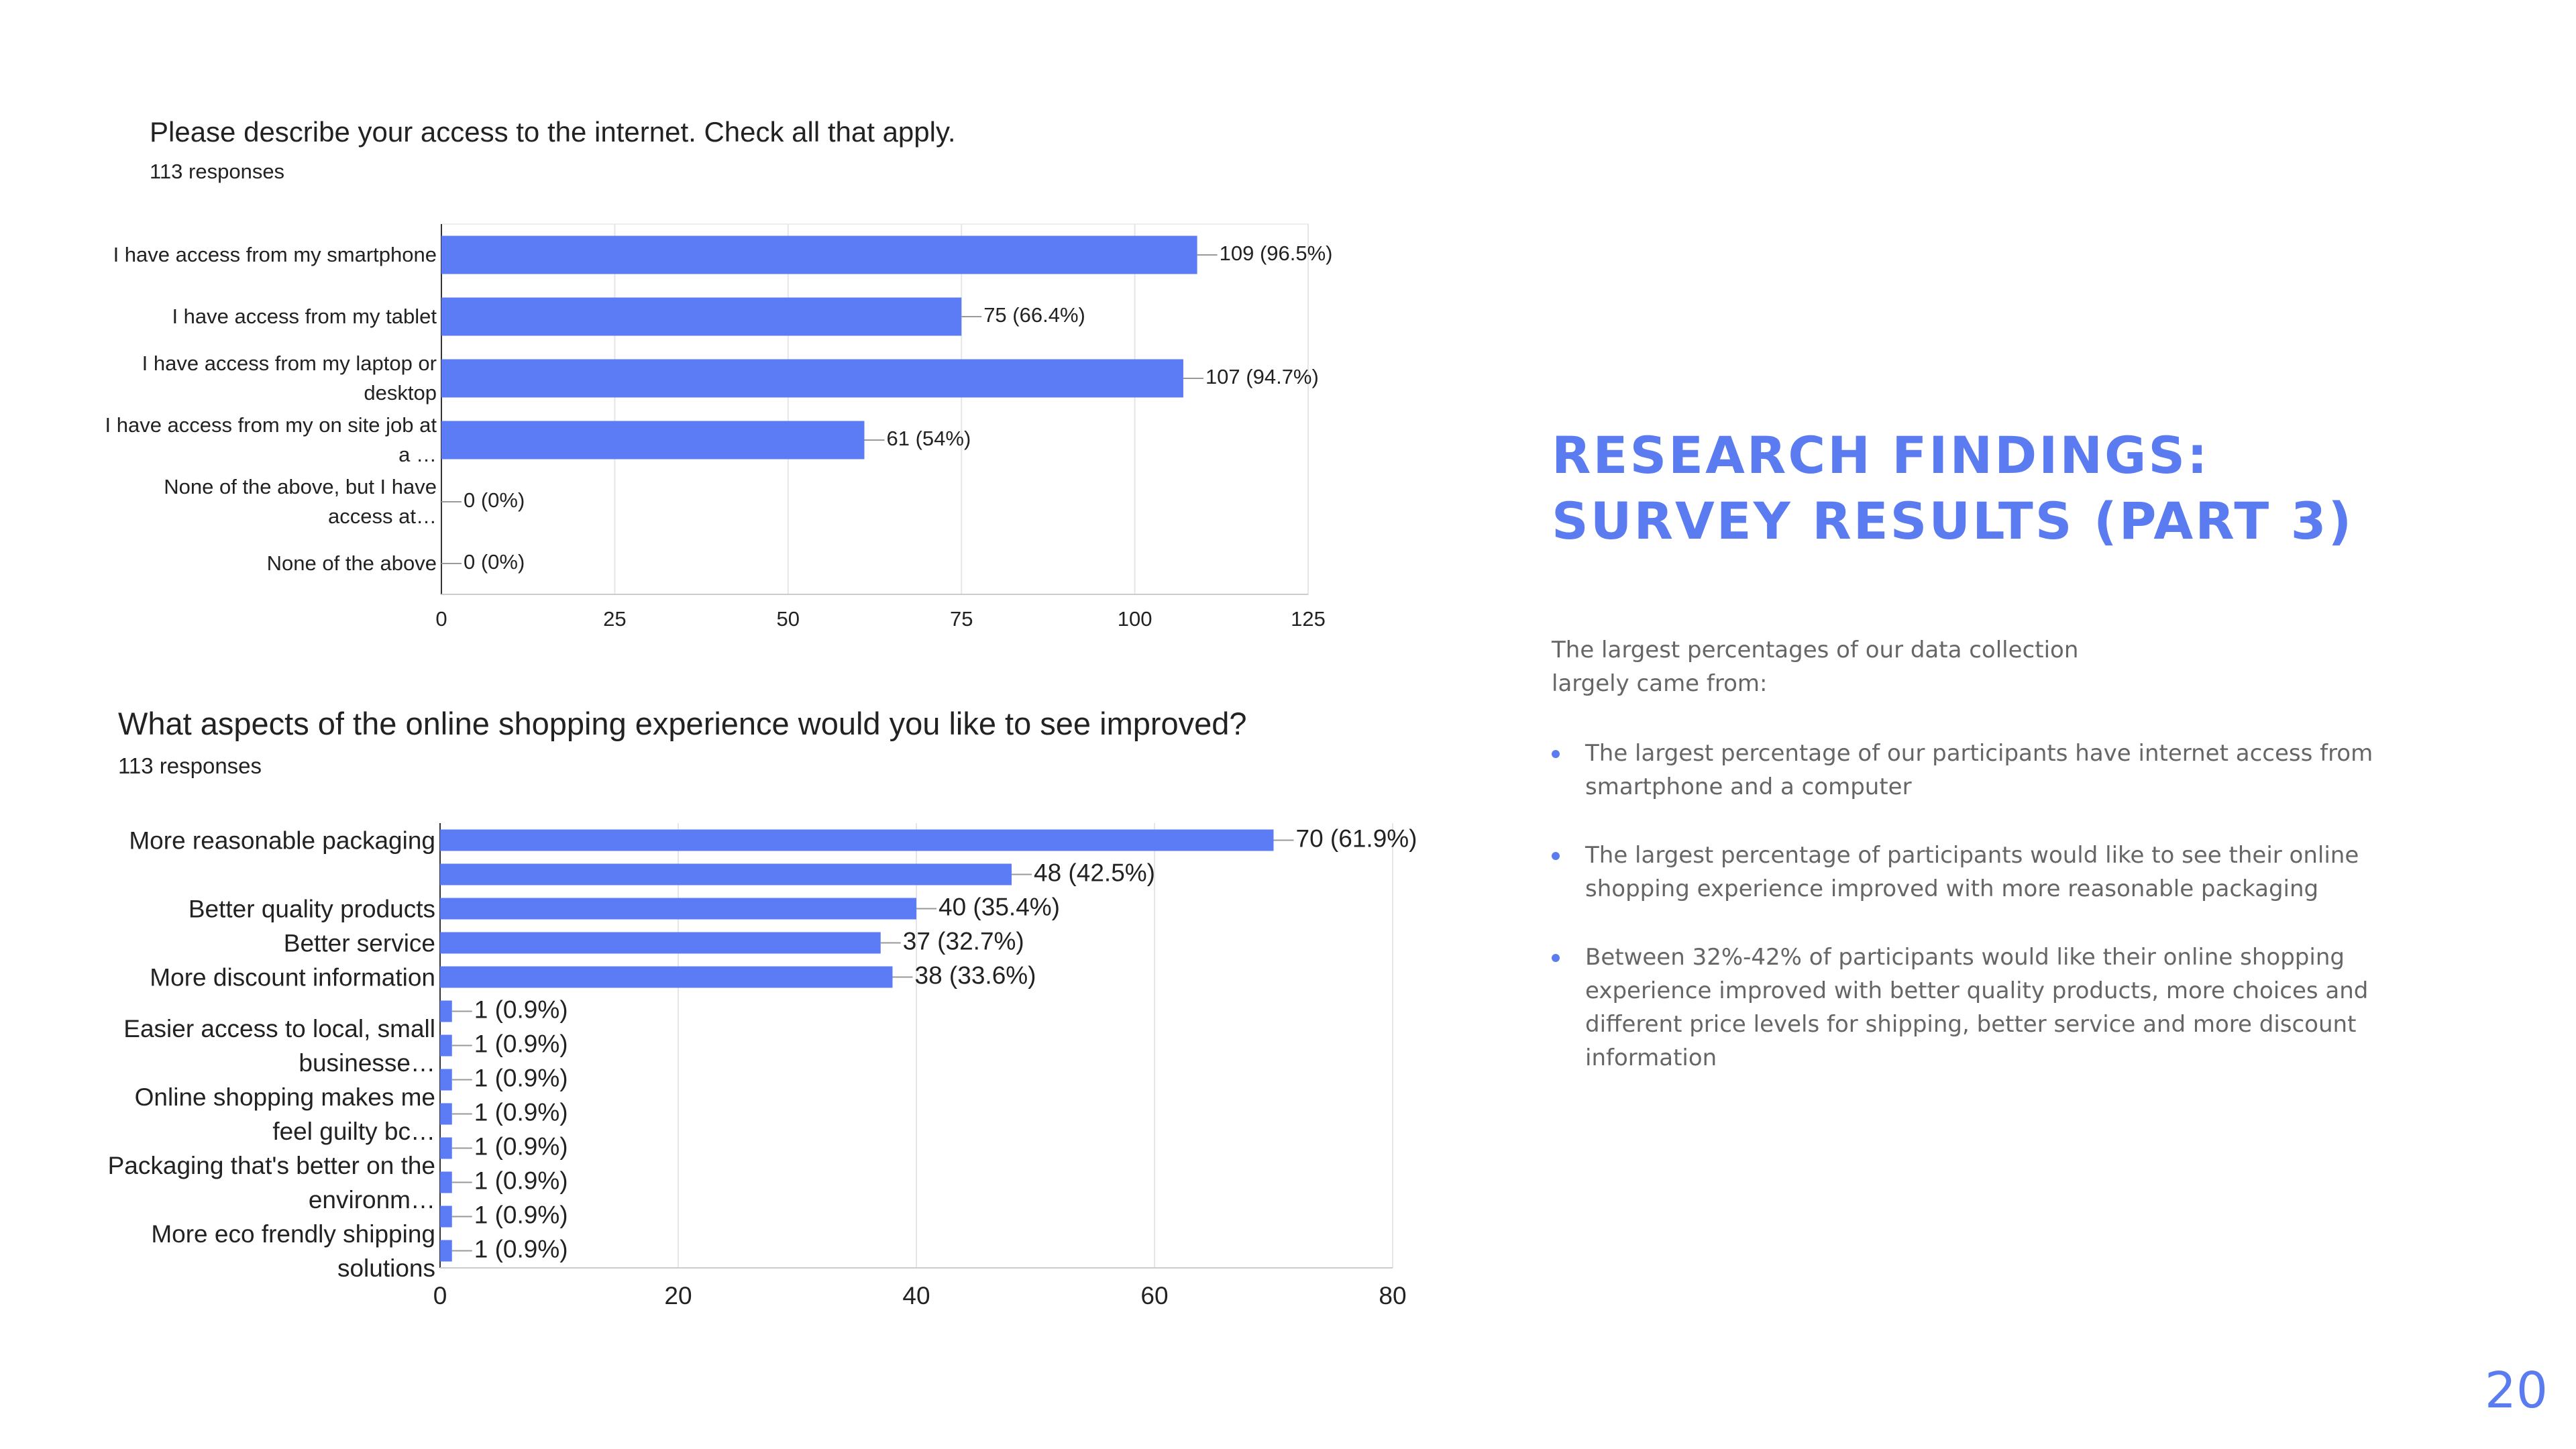 The height and width of the screenshot is (1449, 2576). What do you see at coordinates (928, 438) in the screenshot?
I see `value-label: 61 (54%)` at bounding box center [928, 438].